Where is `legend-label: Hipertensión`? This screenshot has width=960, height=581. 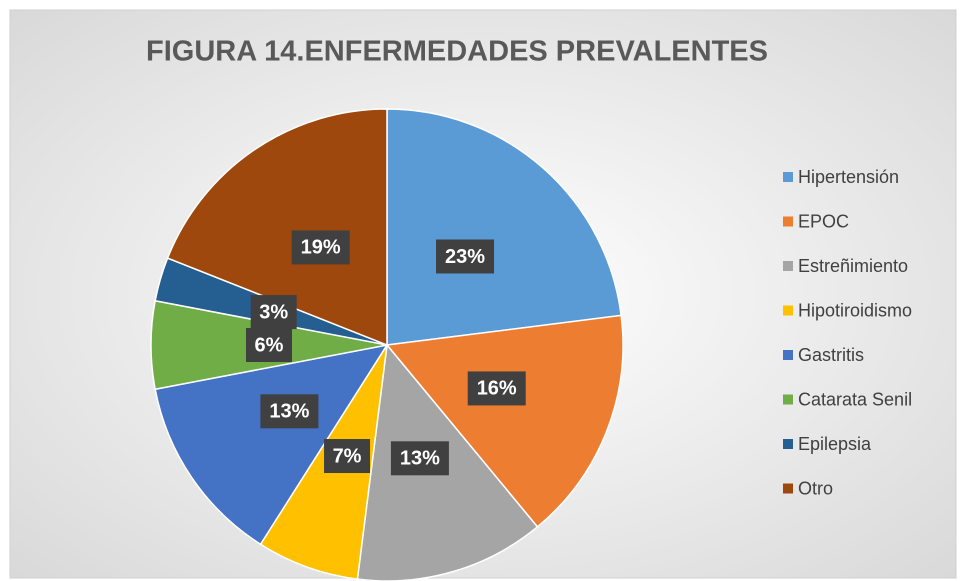 legend-label: Hipertensión is located at coordinates (848, 177).